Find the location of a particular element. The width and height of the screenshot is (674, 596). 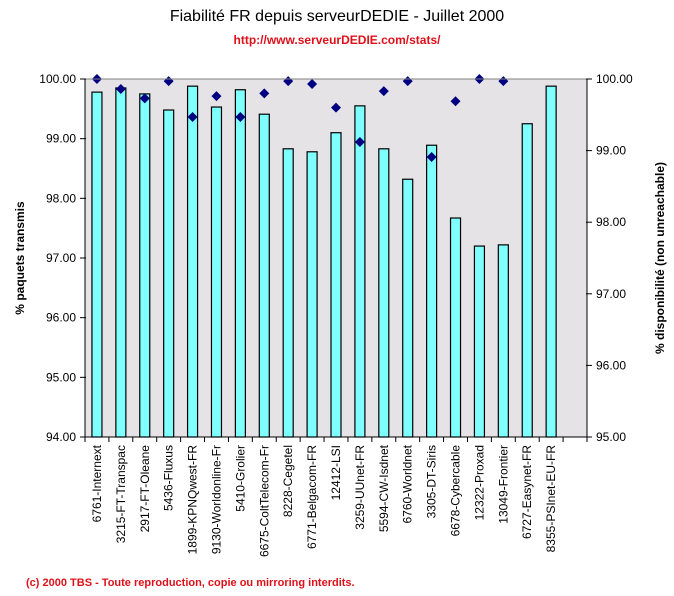

y-tick-label: 99.00 is located at coordinates (61, 139).